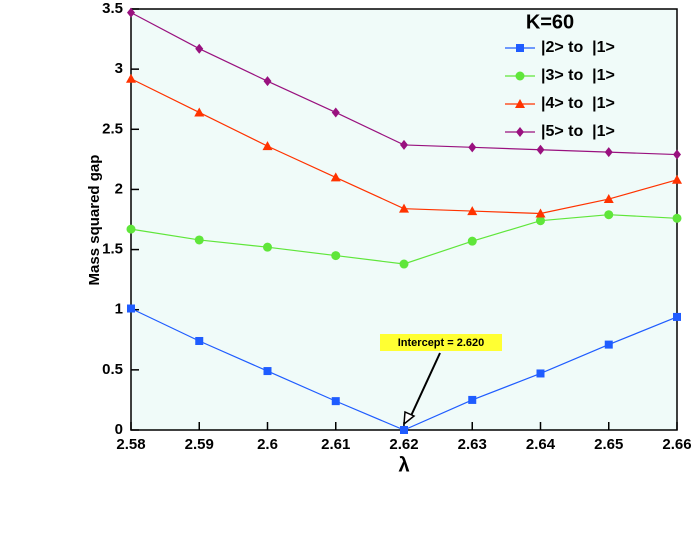 This screenshot has height=560, width=692. Describe the element at coordinates (403, 465) in the screenshot. I see `x-axis-label: λ` at that location.